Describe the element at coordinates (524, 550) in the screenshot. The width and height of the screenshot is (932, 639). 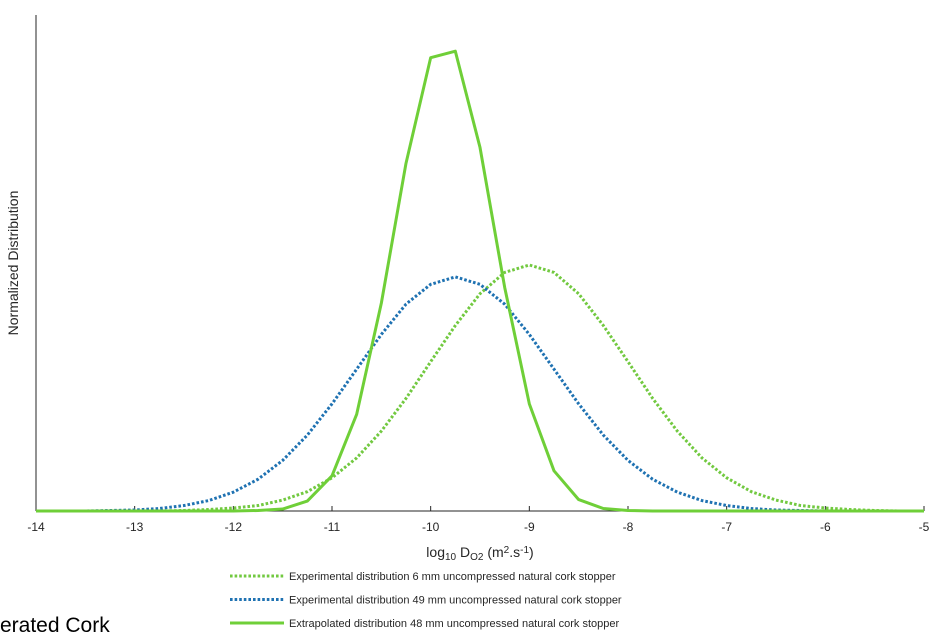
I see `x-axis-label-part: -1` at that location.